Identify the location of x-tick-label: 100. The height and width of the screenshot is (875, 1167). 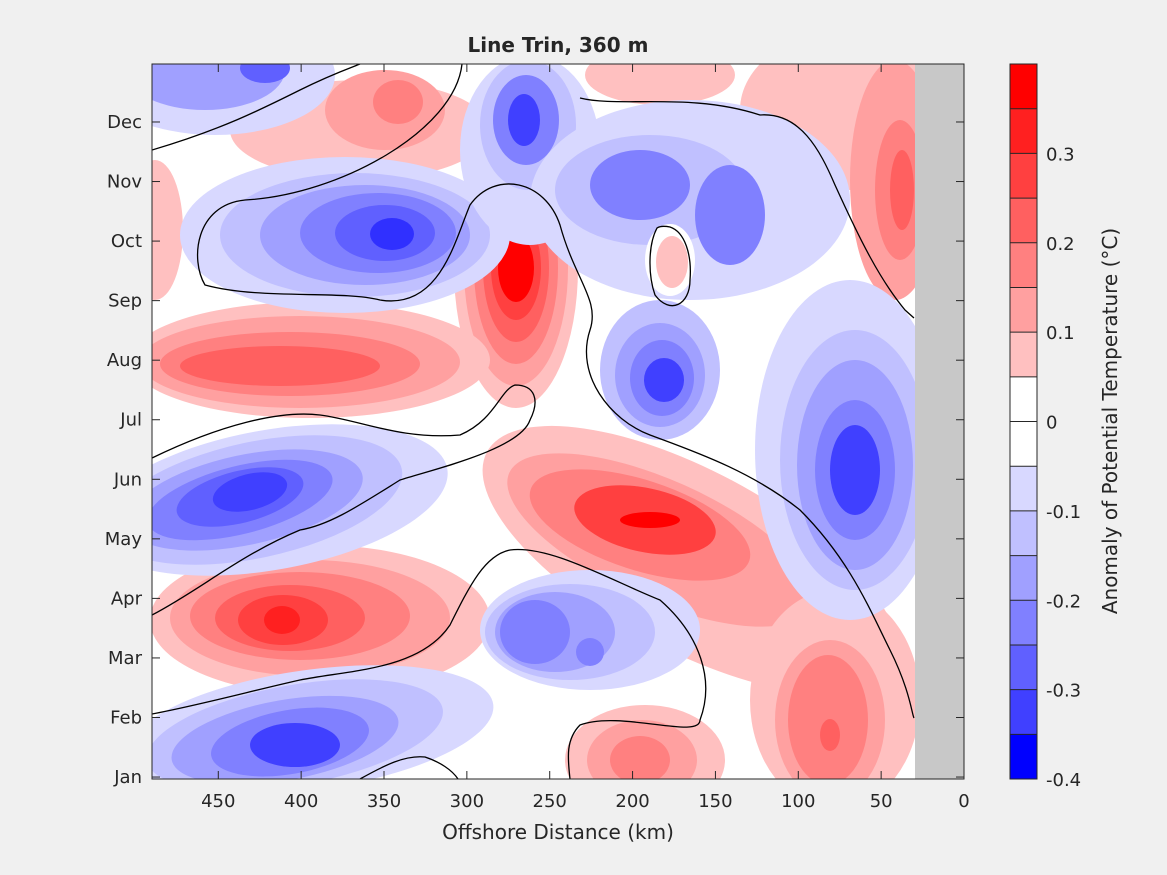
(798, 801).